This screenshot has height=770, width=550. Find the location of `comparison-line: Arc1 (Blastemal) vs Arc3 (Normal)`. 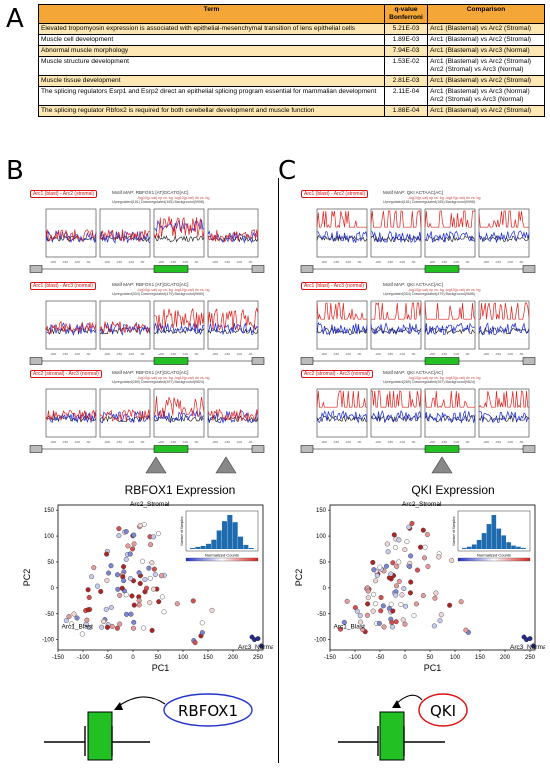

comparison-line: Arc1 (Blastemal) vs Arc3 (Normal) is located at coordinates (480, 50).